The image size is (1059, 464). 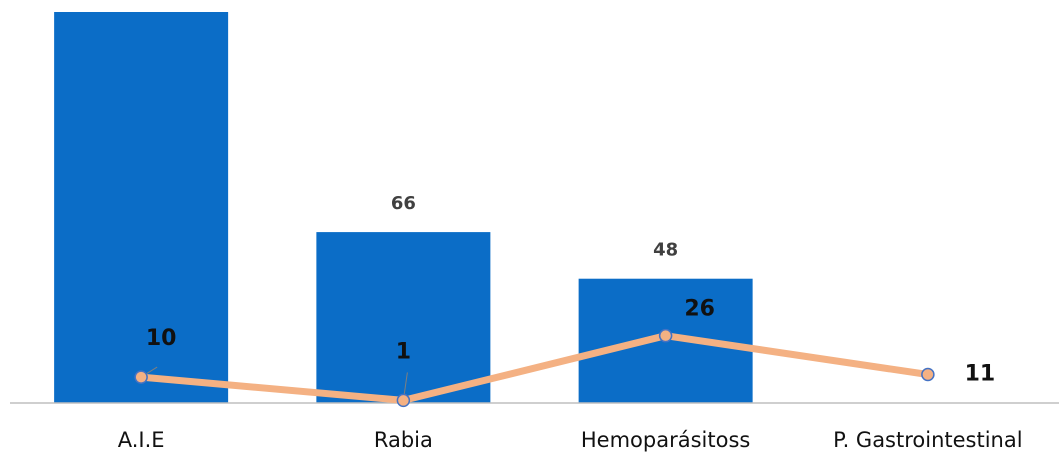 I want to click on bar-value-label: 66, so click(x=403, y=203).